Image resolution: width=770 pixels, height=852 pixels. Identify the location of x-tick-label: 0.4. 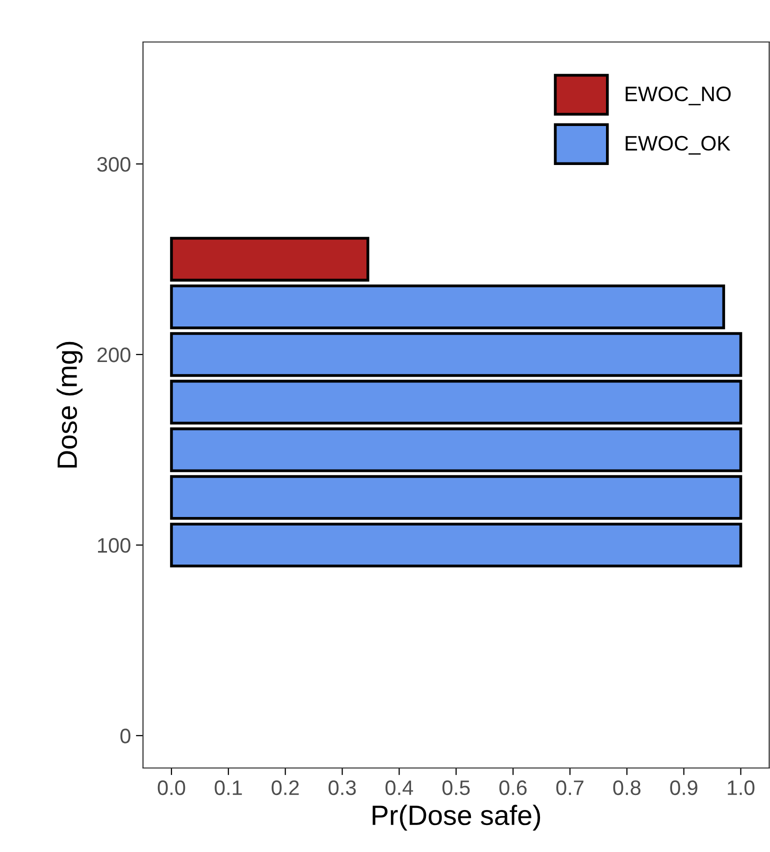
(400, 788).